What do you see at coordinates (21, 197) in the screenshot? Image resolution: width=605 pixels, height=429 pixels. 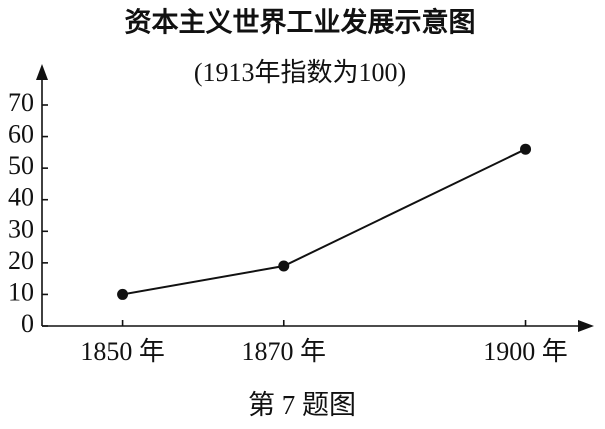 I see `y-tick-label: 40` at bounding box center [21, 197].